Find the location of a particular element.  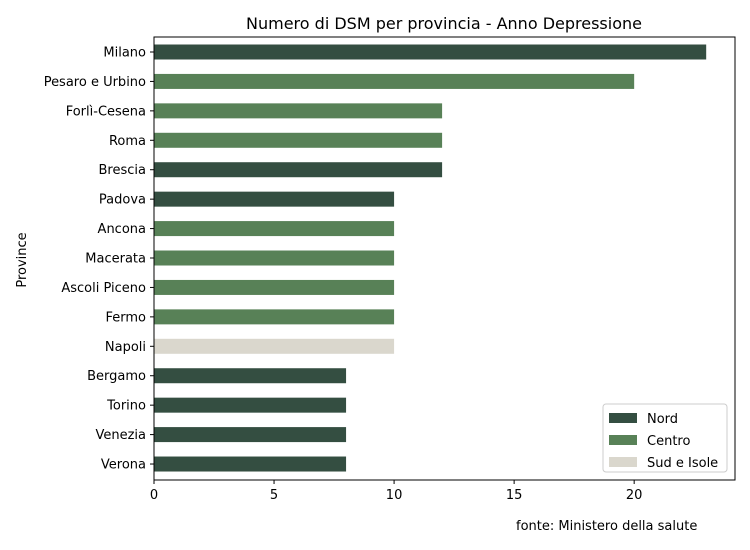

y-tick-label: Ancona is located at coordinates (122, 229).